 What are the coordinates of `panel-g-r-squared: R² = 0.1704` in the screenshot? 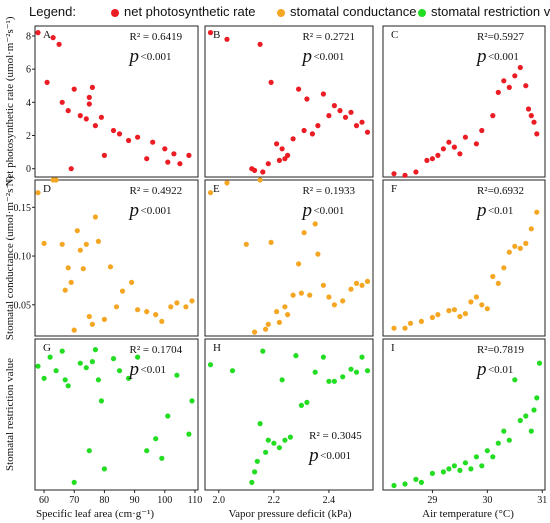 It's located at (156, 350).